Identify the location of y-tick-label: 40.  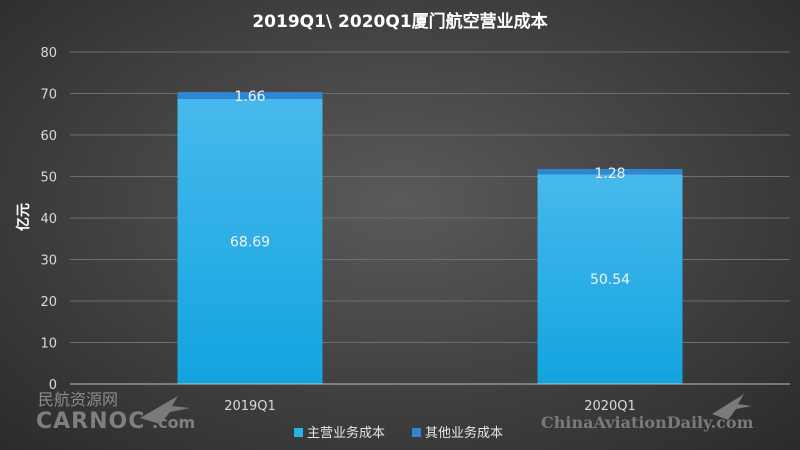
(48, 219).